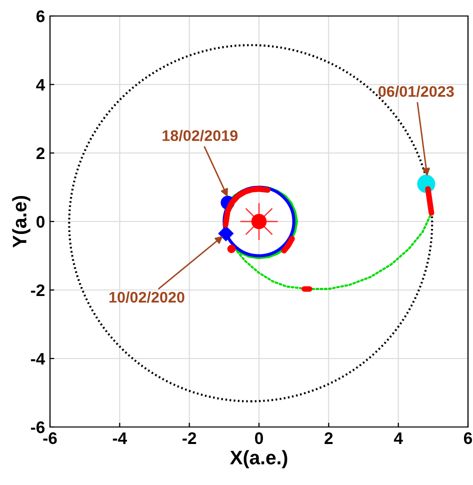 This screenshot has height=485, width=473. Describe the element at coordinates (146, 297) in the screenshot. I see `annotation: 10/02/2020` at that location.